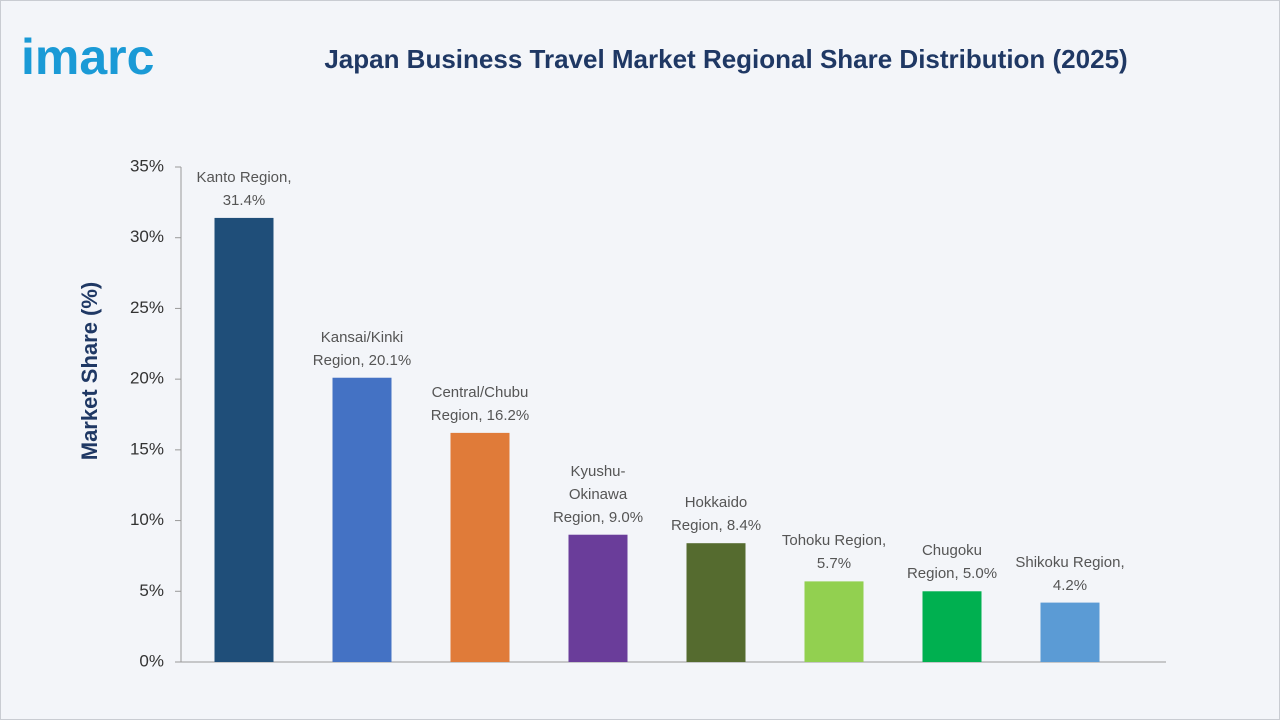 The image size is (1280, 720). Describe the element at coordinates (151, 590) in the screenshot. I see `y-tick-label: 5%` at that location.